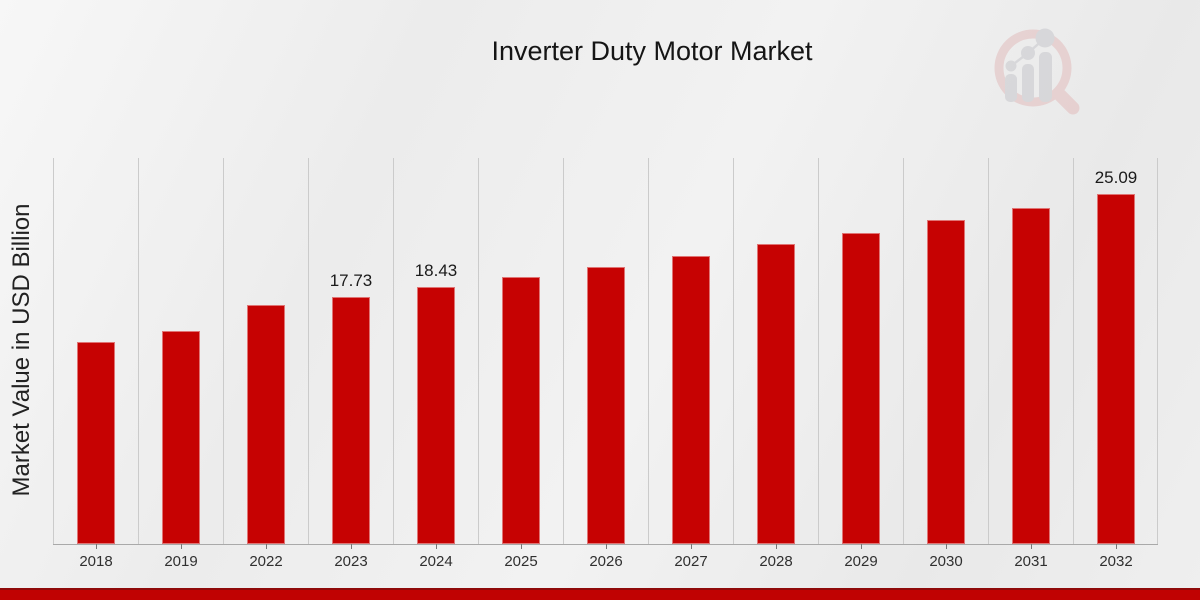 The image size is (1200, 600). I want to click on magnifier-bar-chart-logo-icon, so click(1037, 71).